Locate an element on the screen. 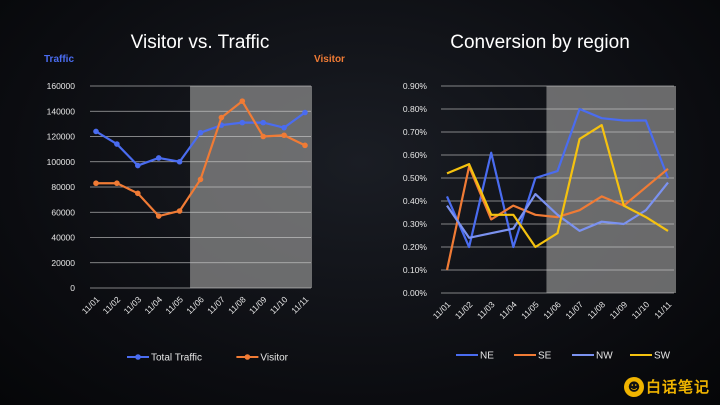 This screenshot has width=720, height=405. legend-label: NW is located at coordinates (604, 356).